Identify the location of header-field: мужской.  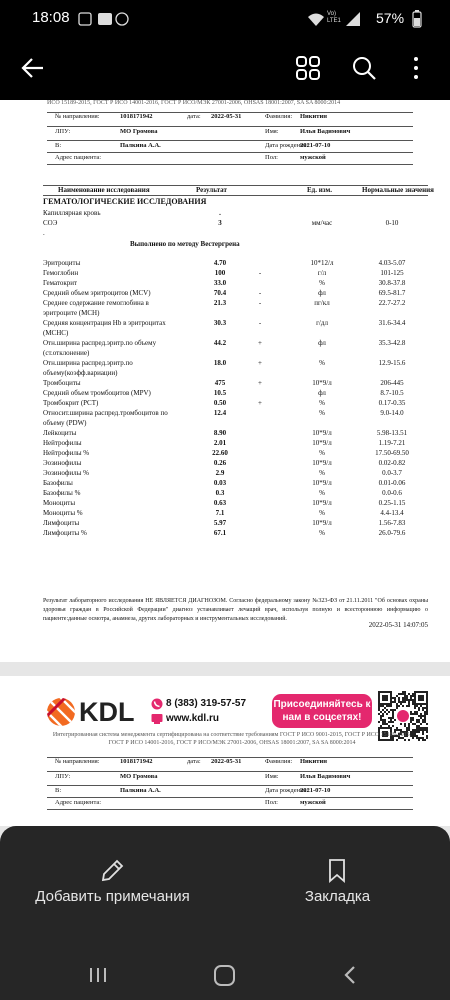
(313, 802).